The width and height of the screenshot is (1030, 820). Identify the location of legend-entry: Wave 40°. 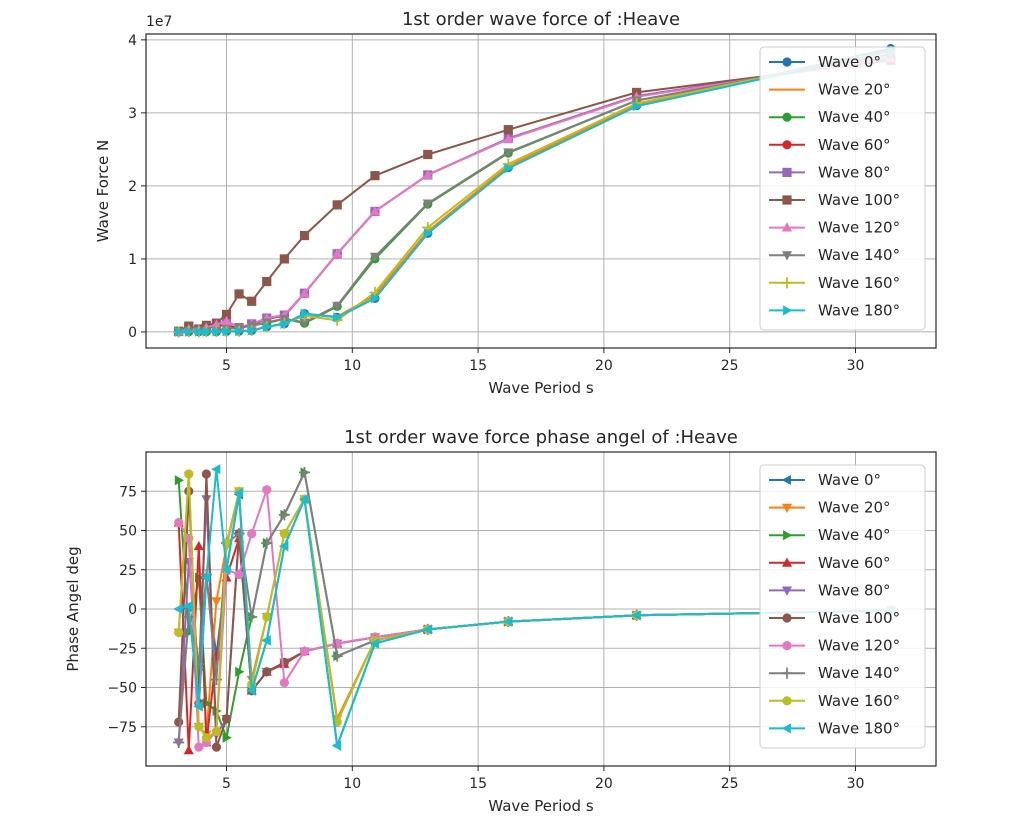
(830, 535).